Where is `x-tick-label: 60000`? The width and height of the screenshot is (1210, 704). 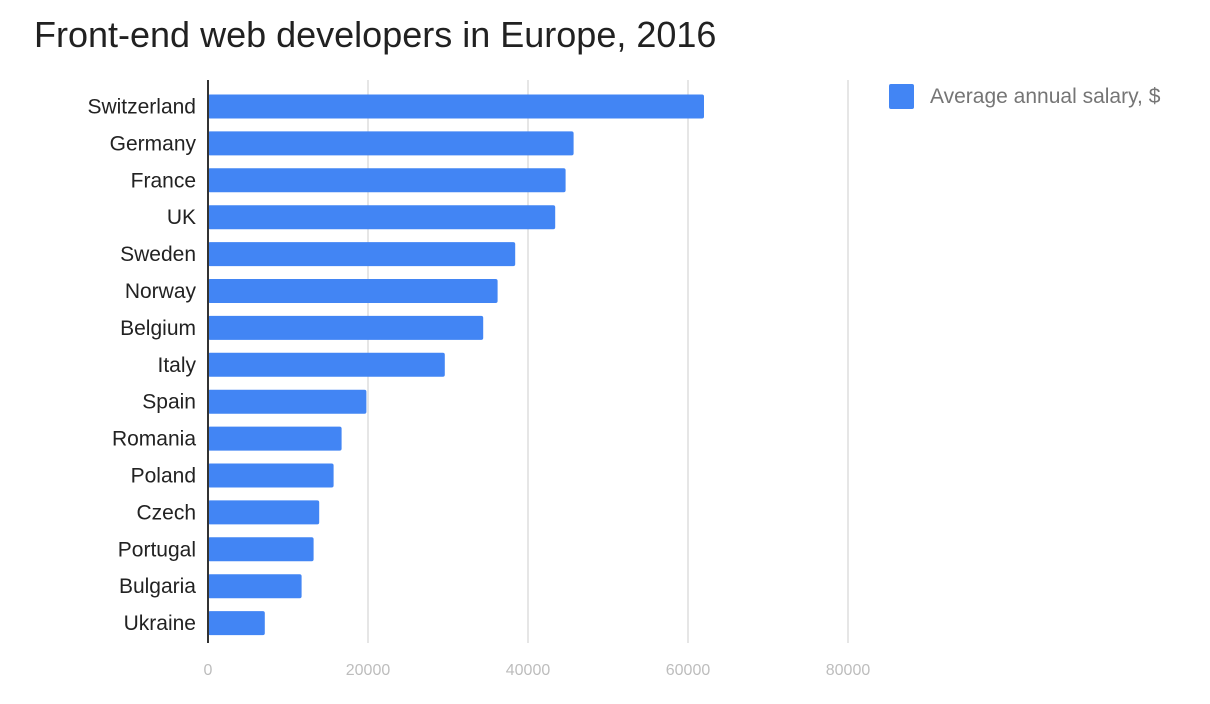
x-tick-label: 60000 is located at coordinates (688, 670).